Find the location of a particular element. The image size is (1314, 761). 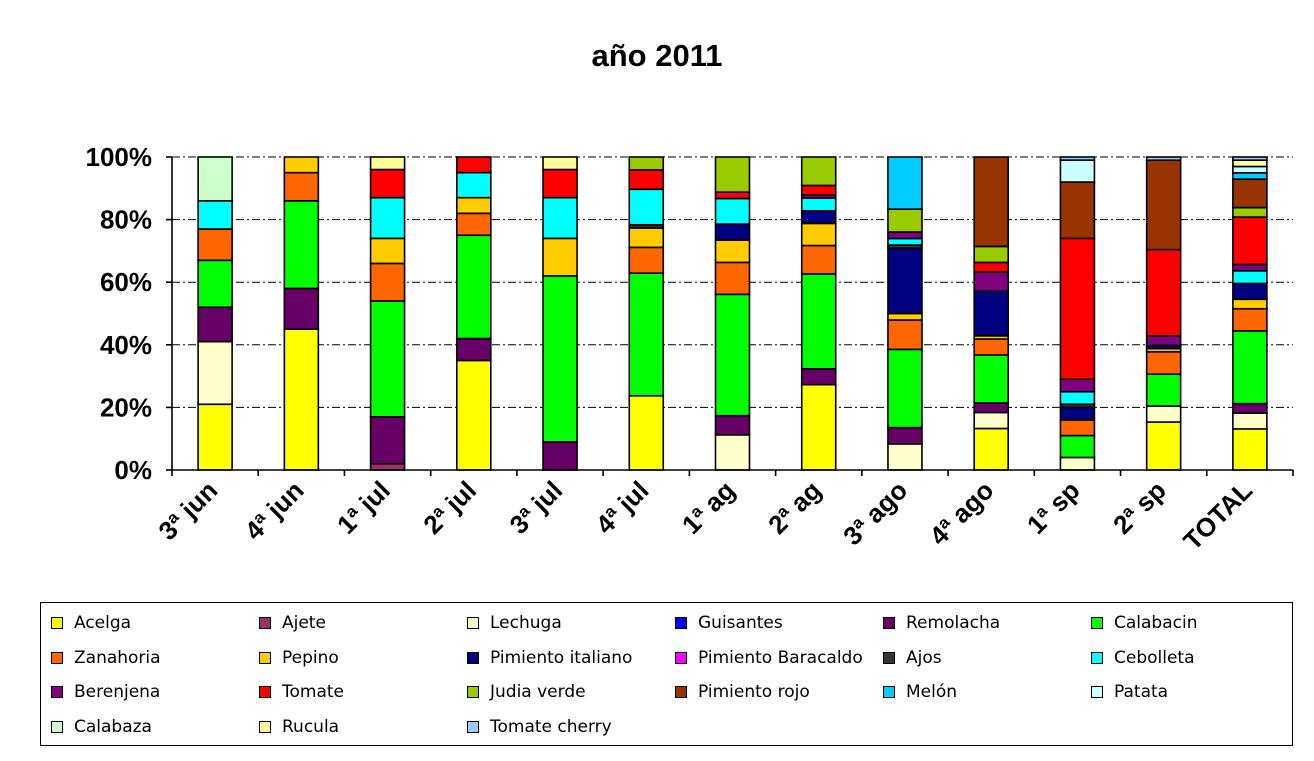

legend-label: Lechuga is located at coordinates (526, 623).